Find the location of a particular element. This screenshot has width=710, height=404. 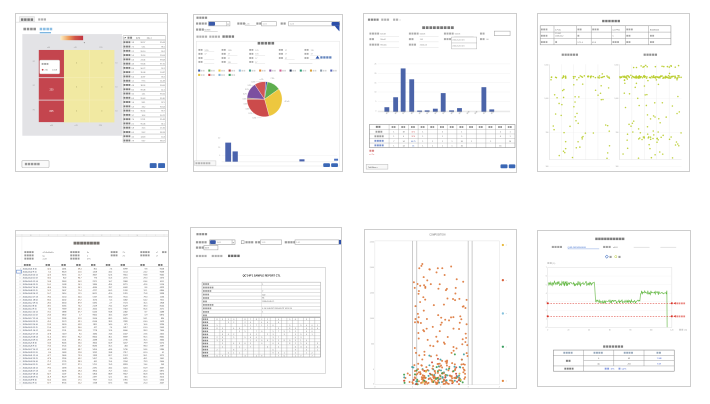

svg-text: 39.3 is located at coordinates (111, 322).